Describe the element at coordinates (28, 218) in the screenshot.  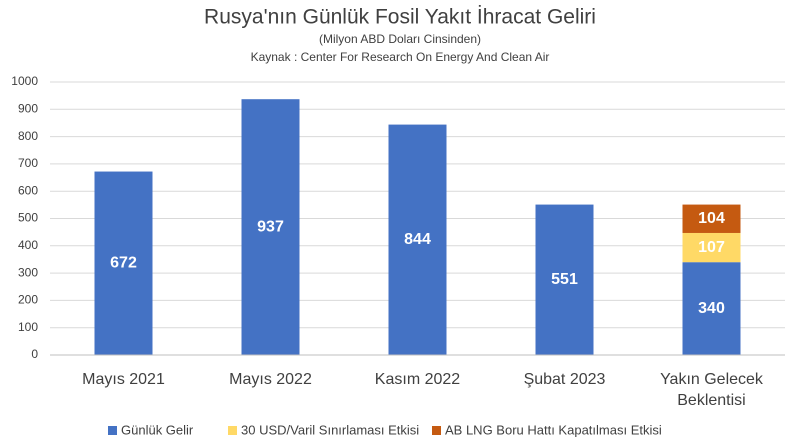
I see `y-tick-label: 500` at that location.